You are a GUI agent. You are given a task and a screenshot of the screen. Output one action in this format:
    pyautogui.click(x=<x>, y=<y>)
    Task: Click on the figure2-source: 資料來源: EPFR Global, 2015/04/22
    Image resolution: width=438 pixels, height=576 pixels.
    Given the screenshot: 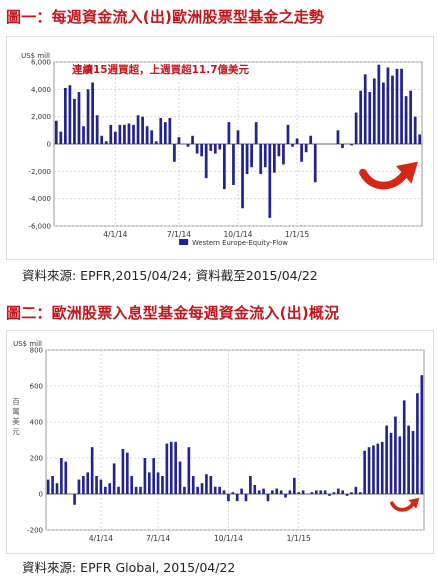 What is the action you would take?
    pyautogui.click(x=129, y=567)
    